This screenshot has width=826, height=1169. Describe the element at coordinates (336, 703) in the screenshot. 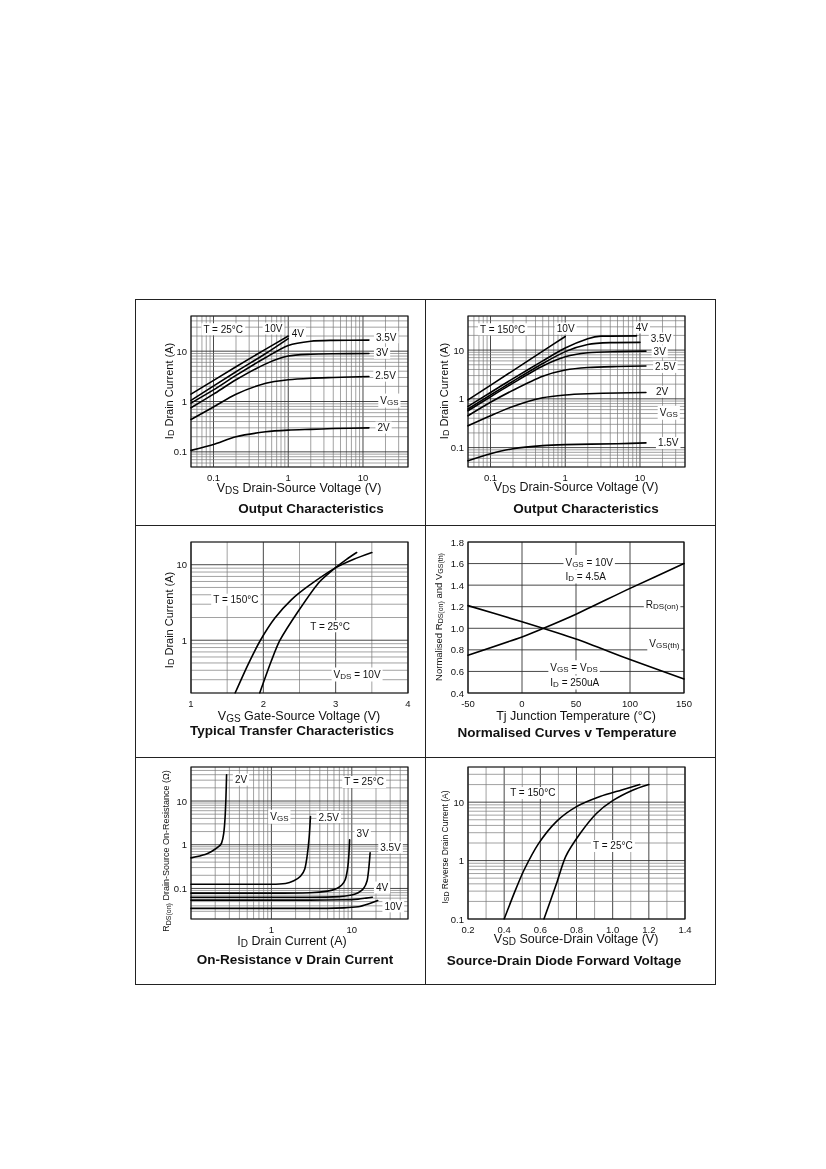

I see `x-tick-label: 3` at that location.